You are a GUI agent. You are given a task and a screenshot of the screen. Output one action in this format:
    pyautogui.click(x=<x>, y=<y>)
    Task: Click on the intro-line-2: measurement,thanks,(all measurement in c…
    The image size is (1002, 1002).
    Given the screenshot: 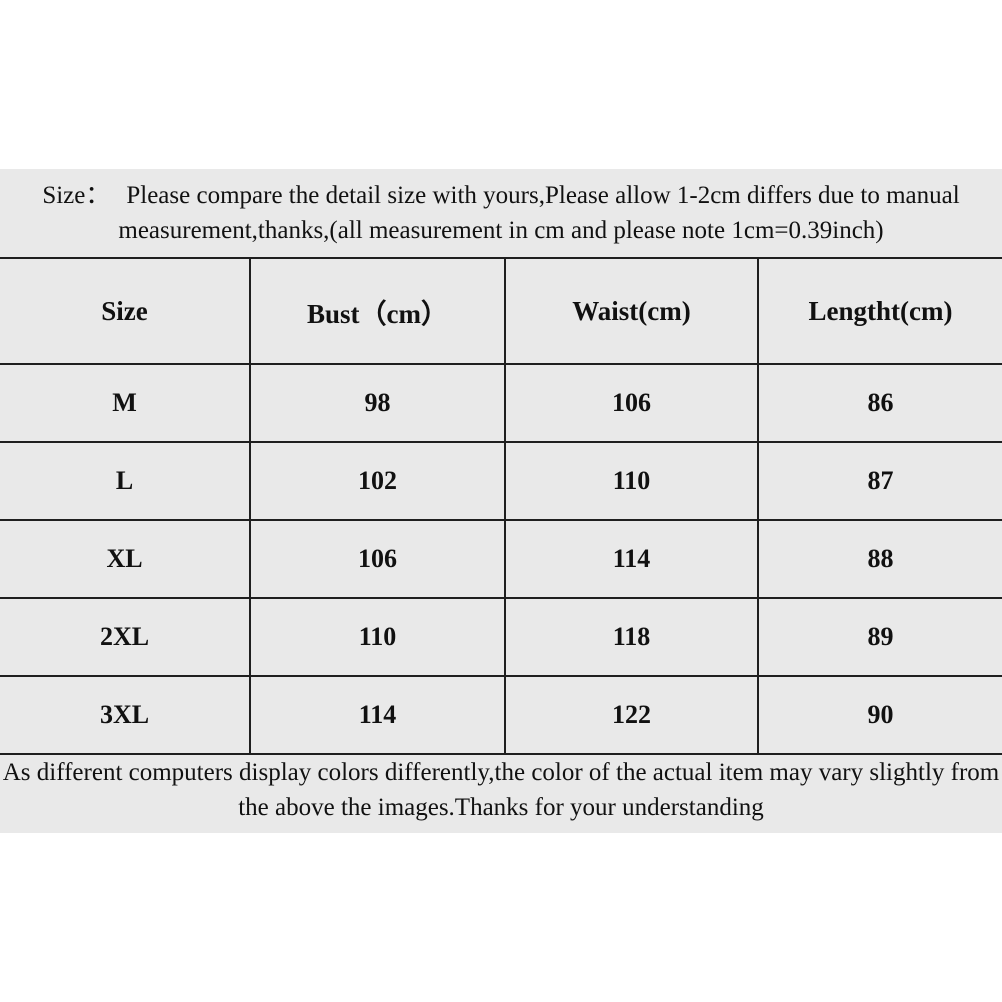 What is the action you would take?
    pyautogui.click(x=501, y=230)
    